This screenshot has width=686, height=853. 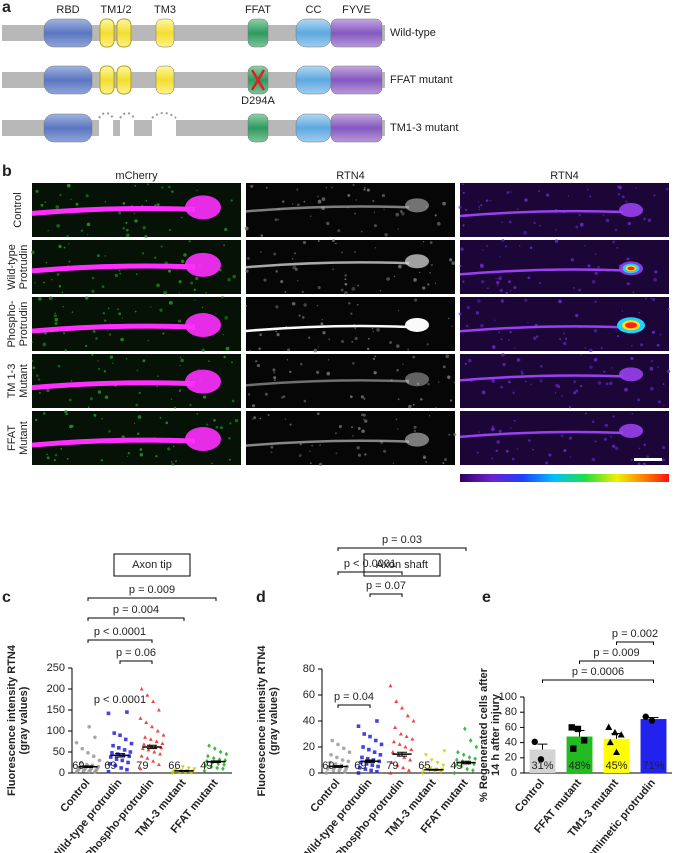 What do you see at coordinates (327, 443) in the screenshot?
I see `neurite` at bounding box center [327, 443].